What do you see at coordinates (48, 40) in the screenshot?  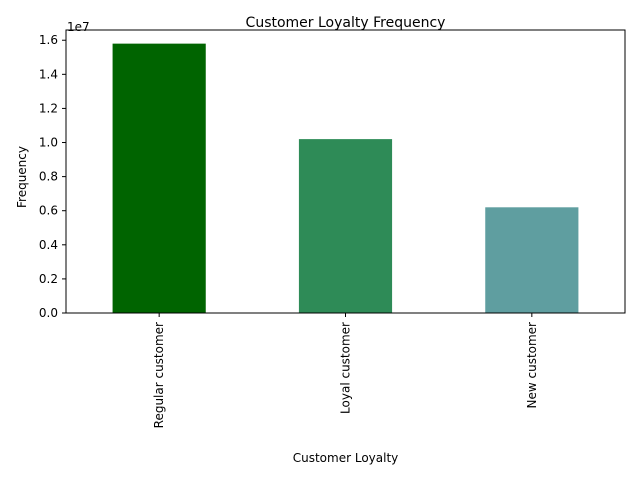 I see `y-tick-label: 1.6` at bounding box center [48, 40].